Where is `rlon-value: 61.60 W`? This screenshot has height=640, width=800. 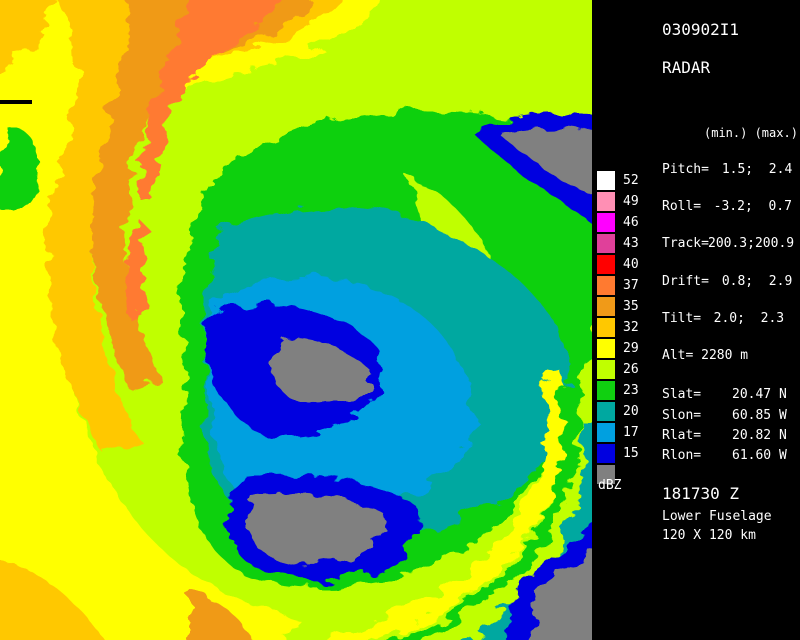
rlon-value: 61.60 W is located at coordinates (759, 455).